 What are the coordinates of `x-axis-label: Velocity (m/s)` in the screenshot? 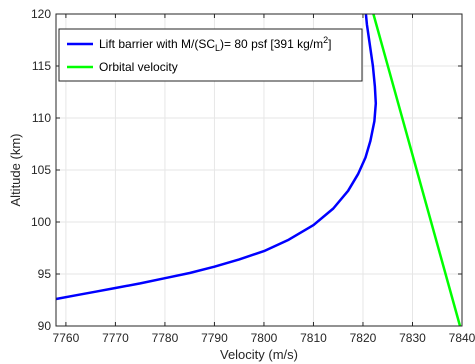 It's located at (259, 354).